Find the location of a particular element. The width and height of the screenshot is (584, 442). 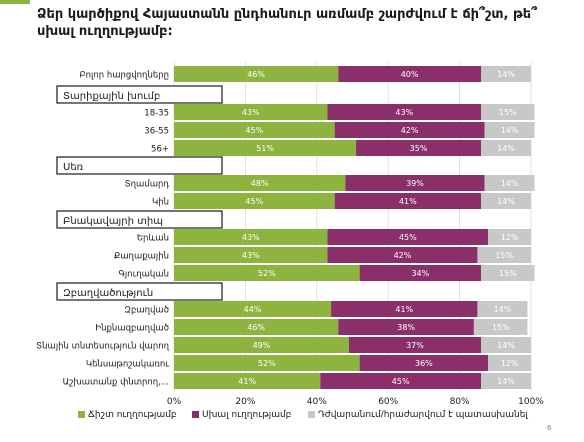

data-label-wrong: 35% is located at coordinates (419, 148).